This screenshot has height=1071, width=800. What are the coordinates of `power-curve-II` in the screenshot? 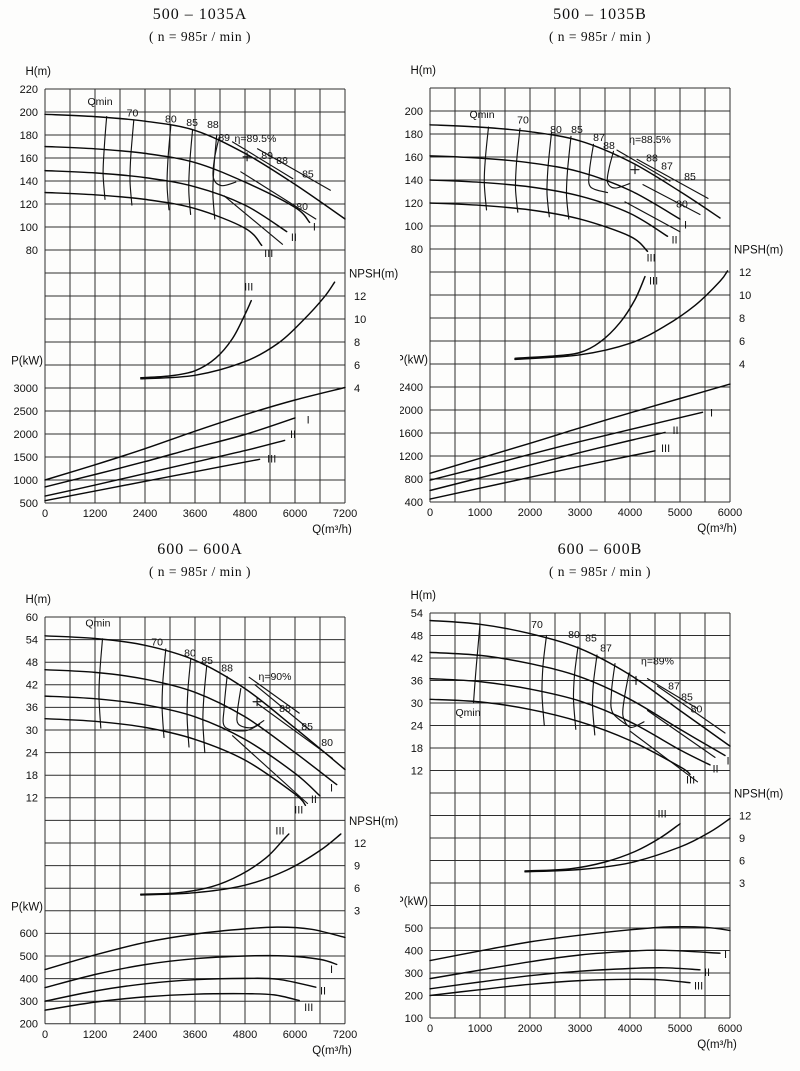 It's located at (180, 989).